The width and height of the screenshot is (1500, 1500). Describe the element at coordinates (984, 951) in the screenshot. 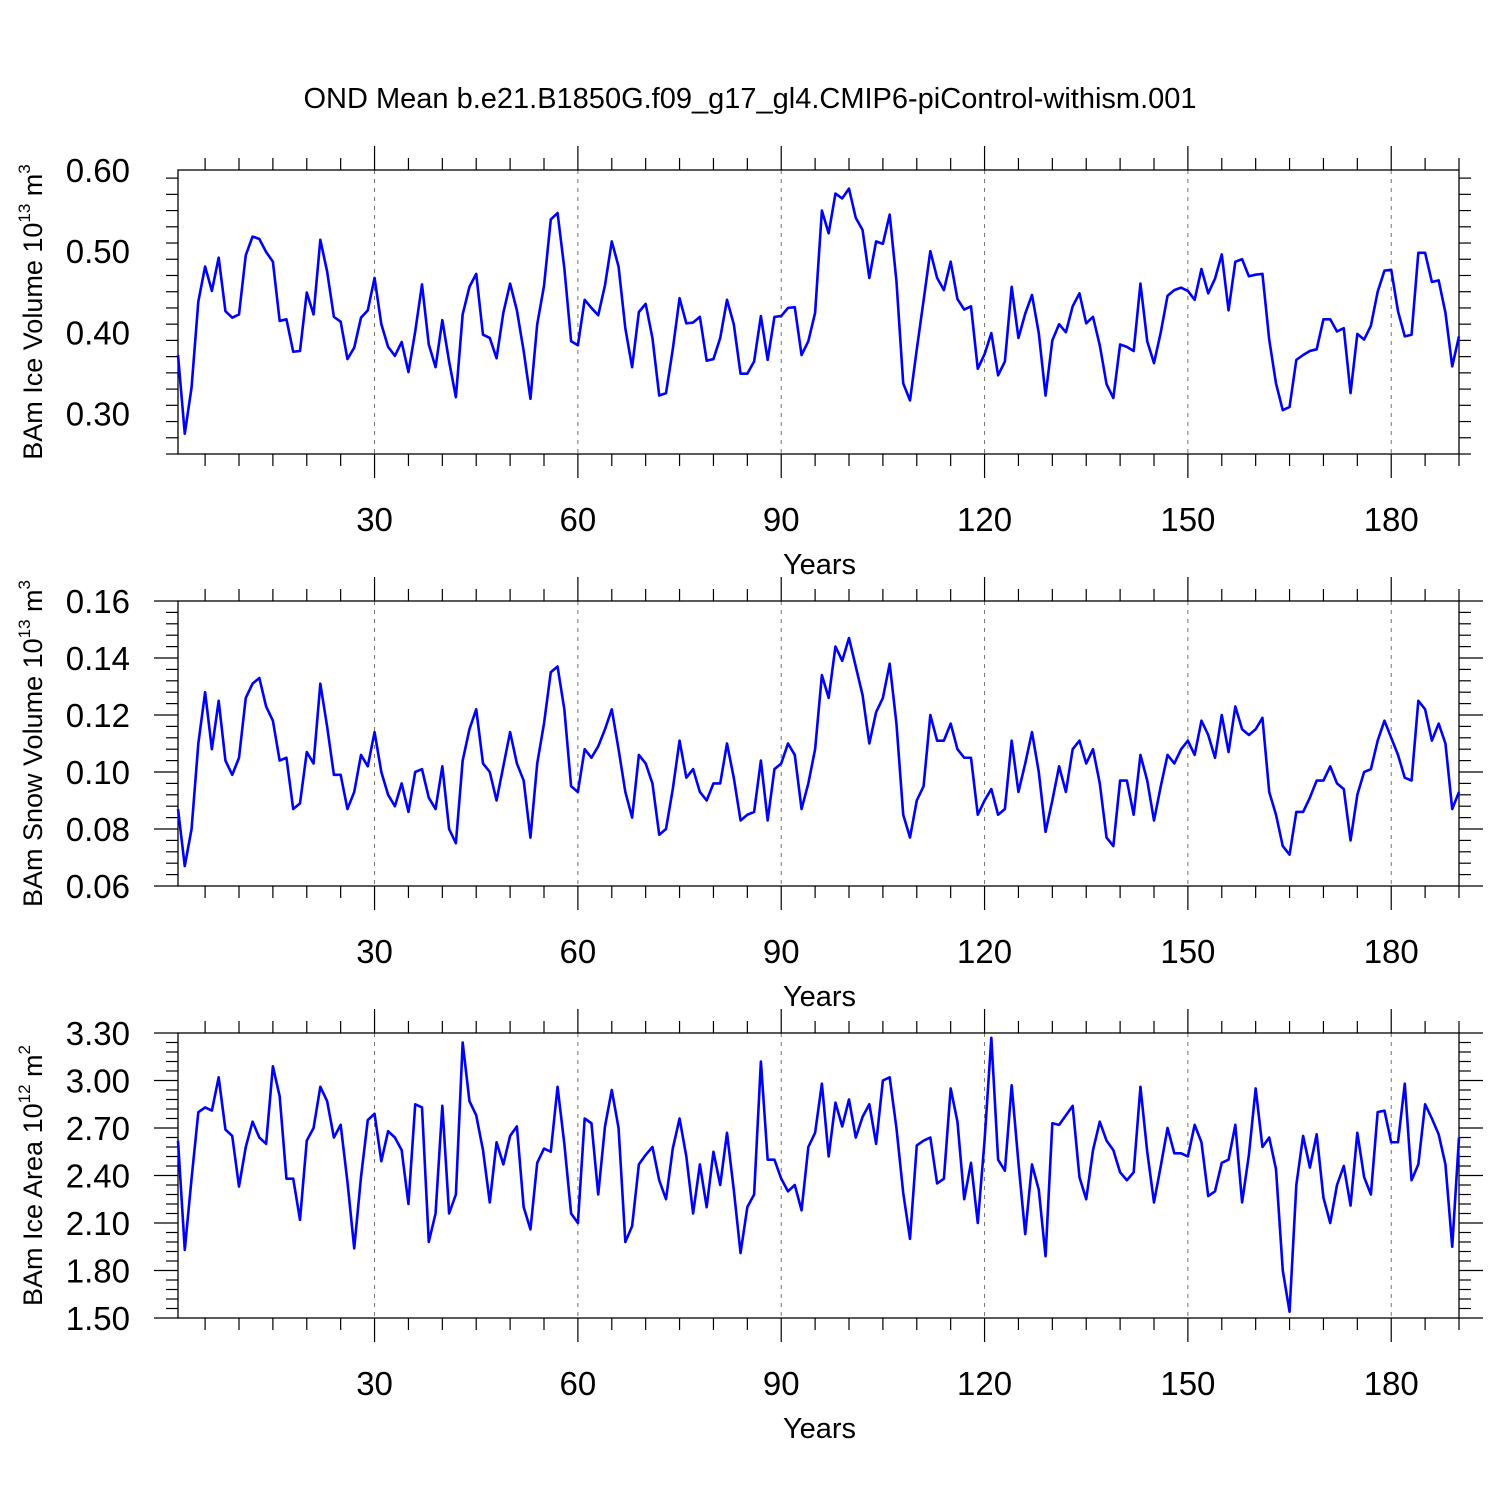

I see `x-tick-label: 120` at that location.